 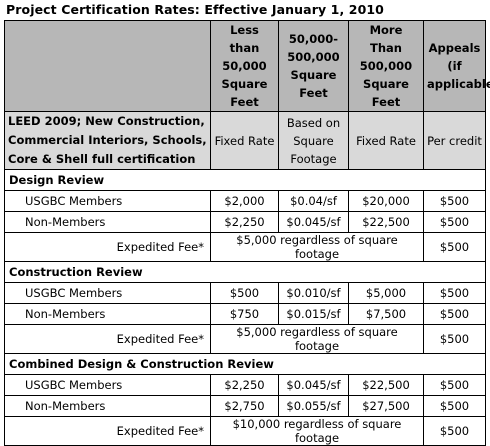 I want to click on table-cell: $27,500, so click(x=386, y=406).